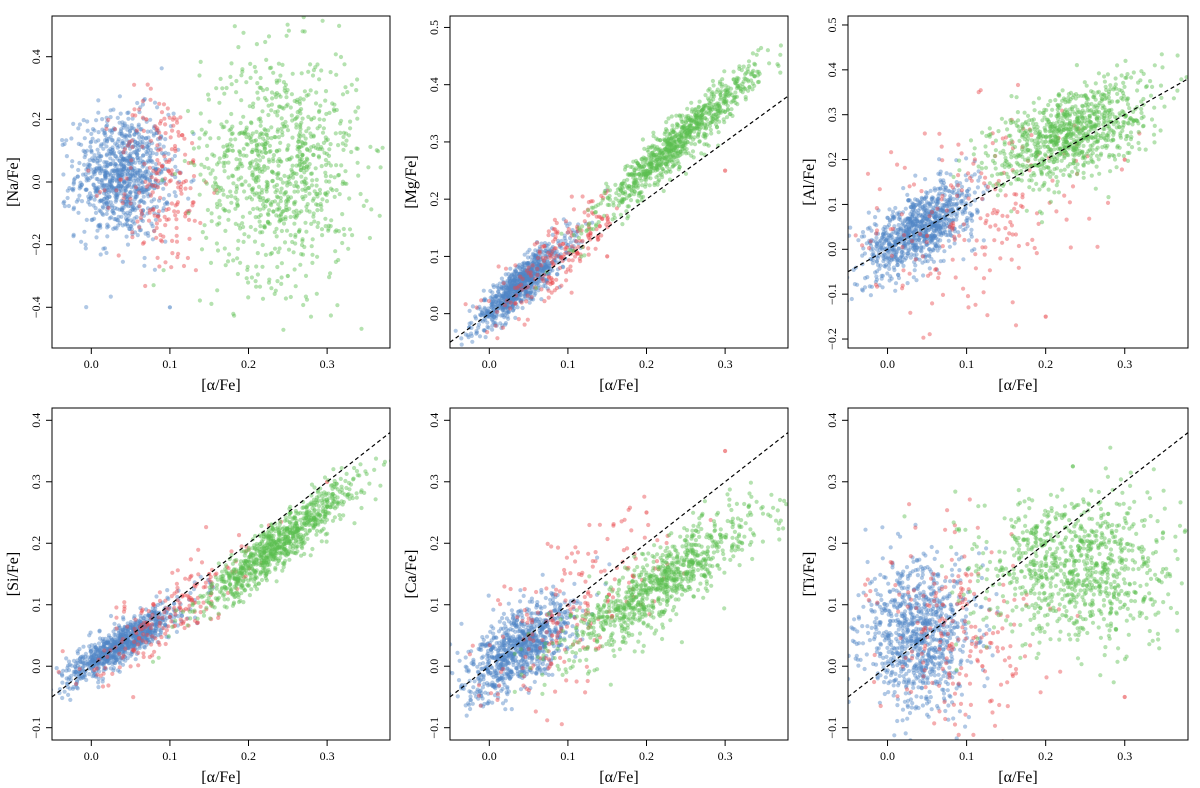 This screenshot has height=788, width=1200. Describe the element at coordinates (434, 84) in the screenshot. I see `y-tick-label: 0.4` at that location.